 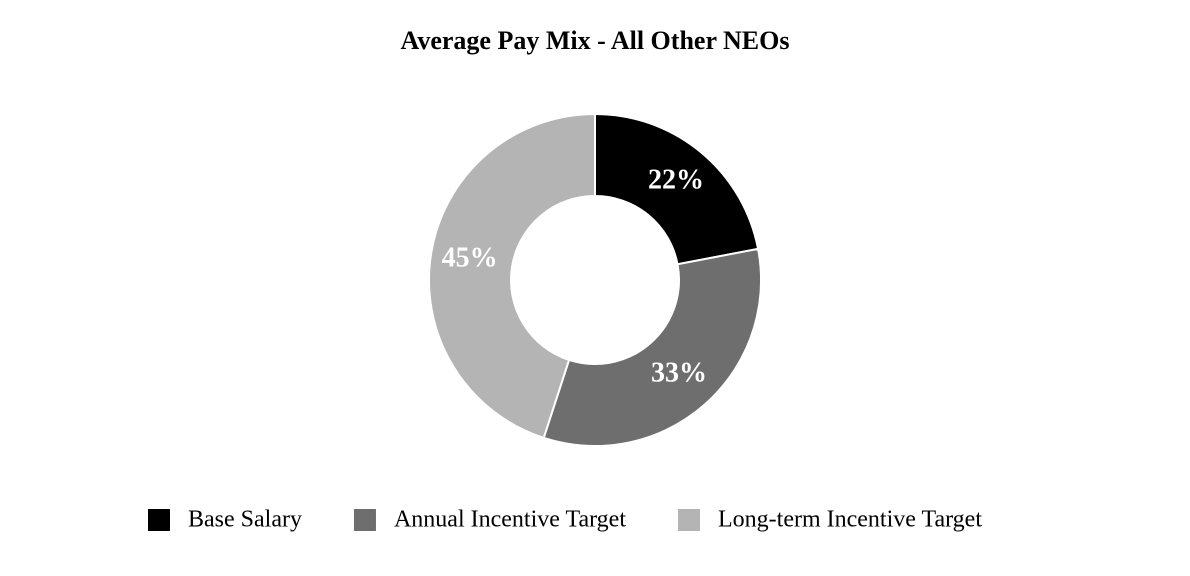 I want to click on value-label: 45%, so click(x=470, y=258).